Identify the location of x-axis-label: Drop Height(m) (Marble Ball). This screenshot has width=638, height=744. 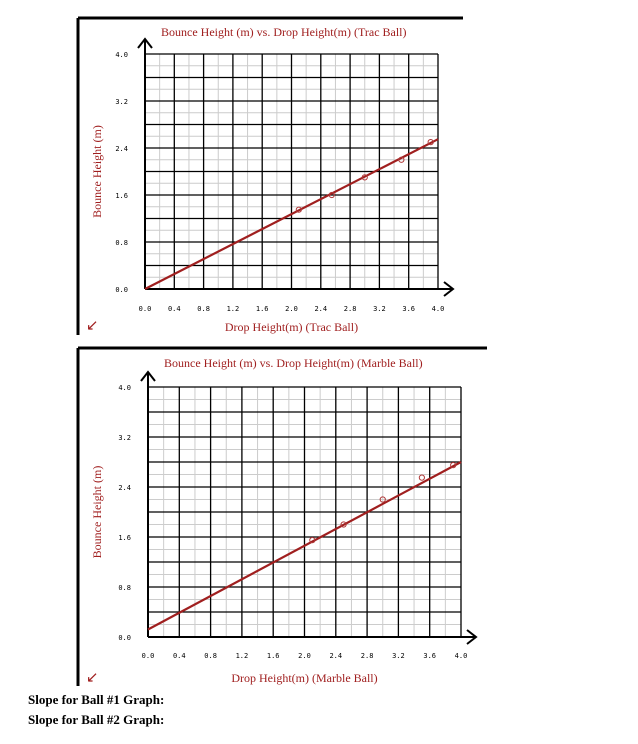
(304, 678).